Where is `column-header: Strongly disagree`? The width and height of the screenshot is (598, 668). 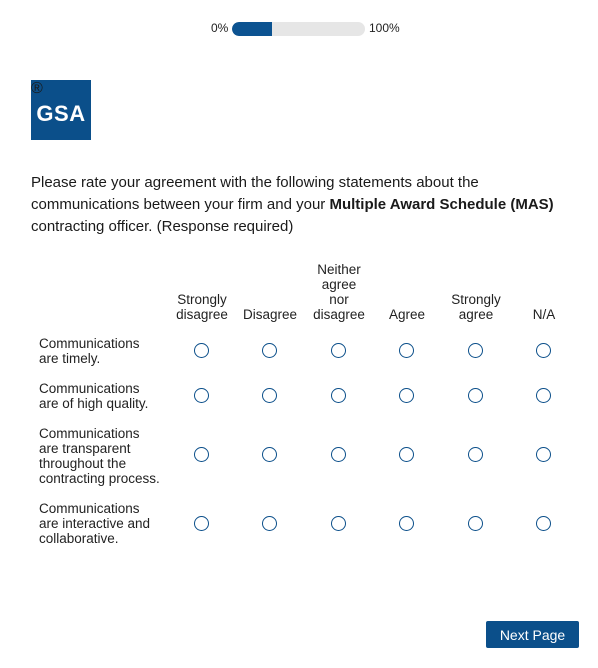 column-header: Strongly disagree is located at coordinates (202, 307).